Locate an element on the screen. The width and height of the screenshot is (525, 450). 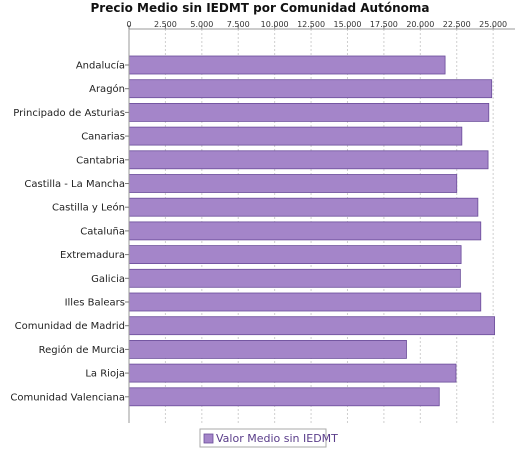
category-label: Illes Balears is located at coordinates (95, 303).